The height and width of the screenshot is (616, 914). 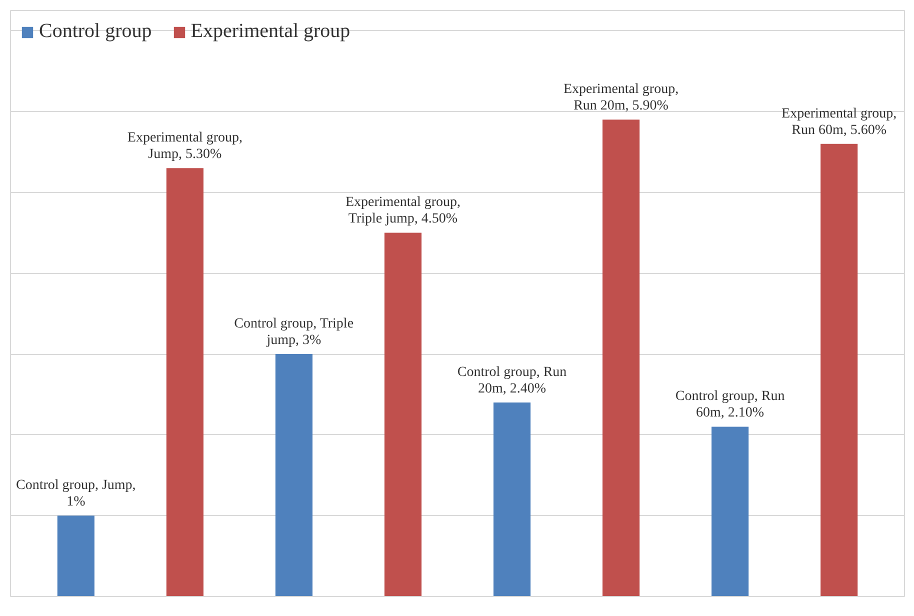 What do you see at coordinates (76, 494) in the screenshot?
I see `data-label: Control group, Jump, 1%` at bounding box center [76, 494].